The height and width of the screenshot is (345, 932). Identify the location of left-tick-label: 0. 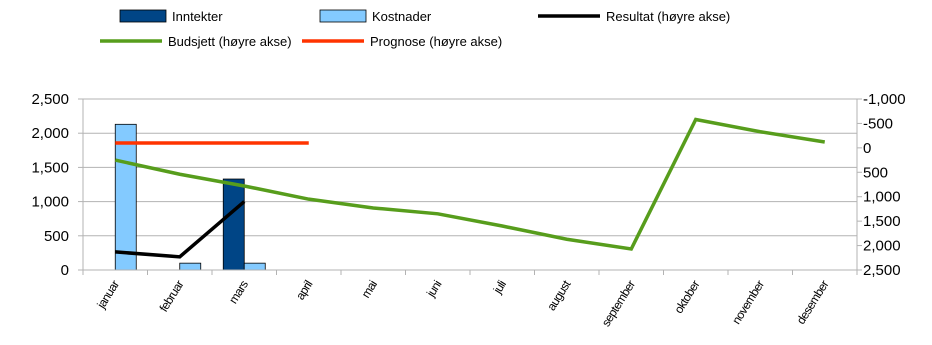
(65, 270).